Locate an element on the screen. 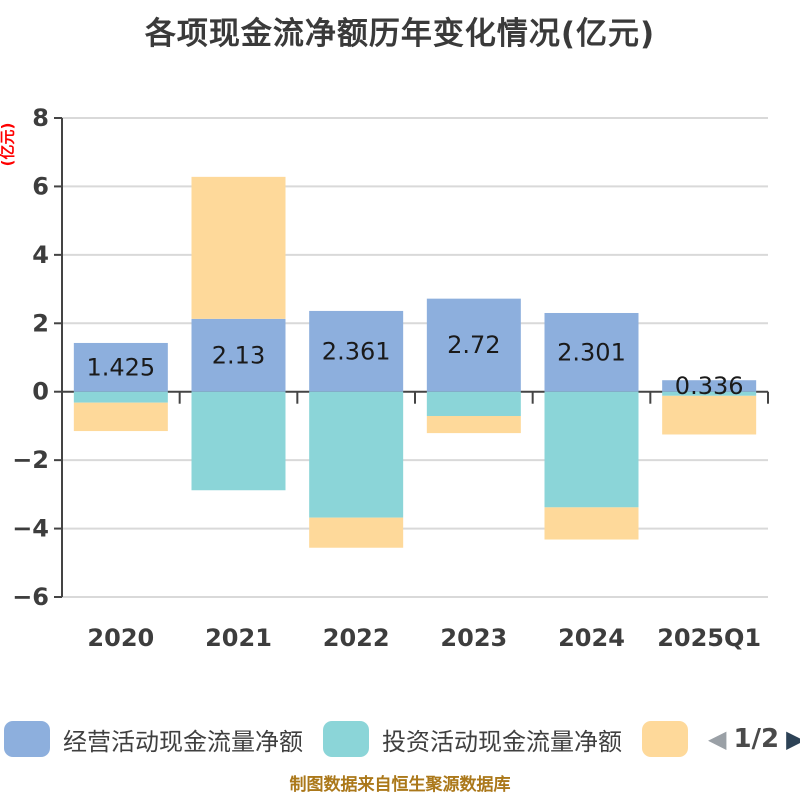 The width and height of the screenshot is (800, 800). legend-next-page-icon: ▶ is located at coordinates (793, 739).